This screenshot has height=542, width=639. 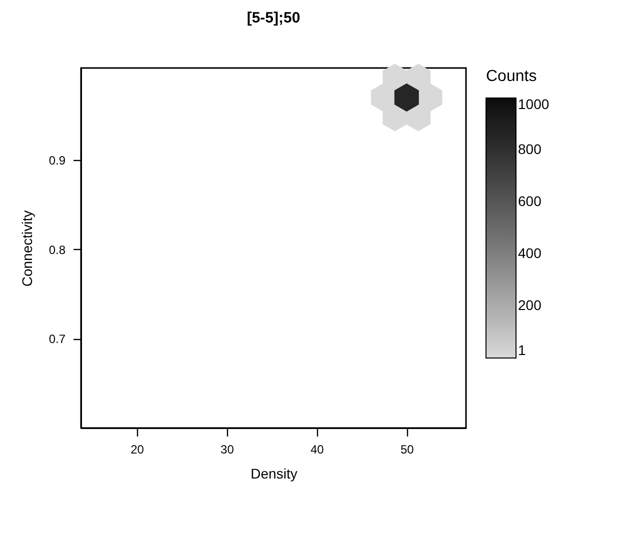 I want to click on x-tick-label: 40, so click(x=317, y=449).